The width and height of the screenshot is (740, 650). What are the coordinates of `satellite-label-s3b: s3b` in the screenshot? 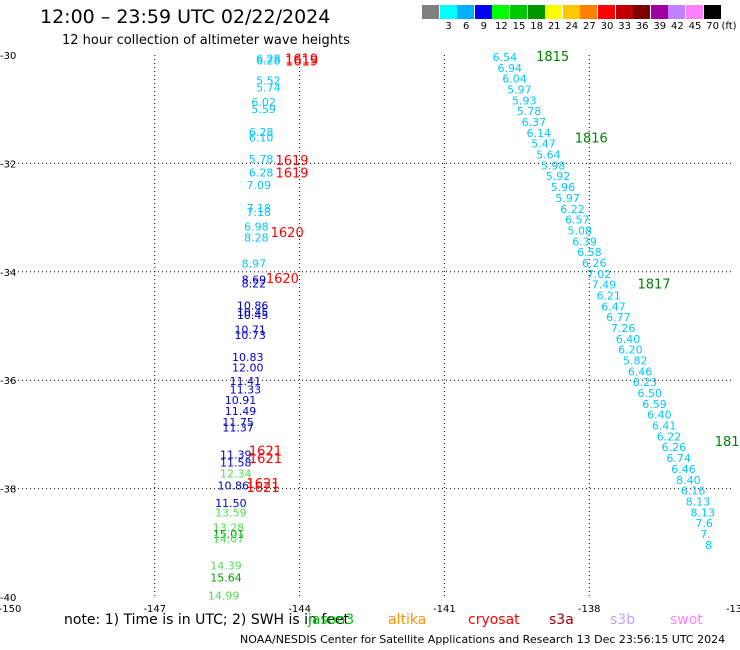 It's located at (623, 620).